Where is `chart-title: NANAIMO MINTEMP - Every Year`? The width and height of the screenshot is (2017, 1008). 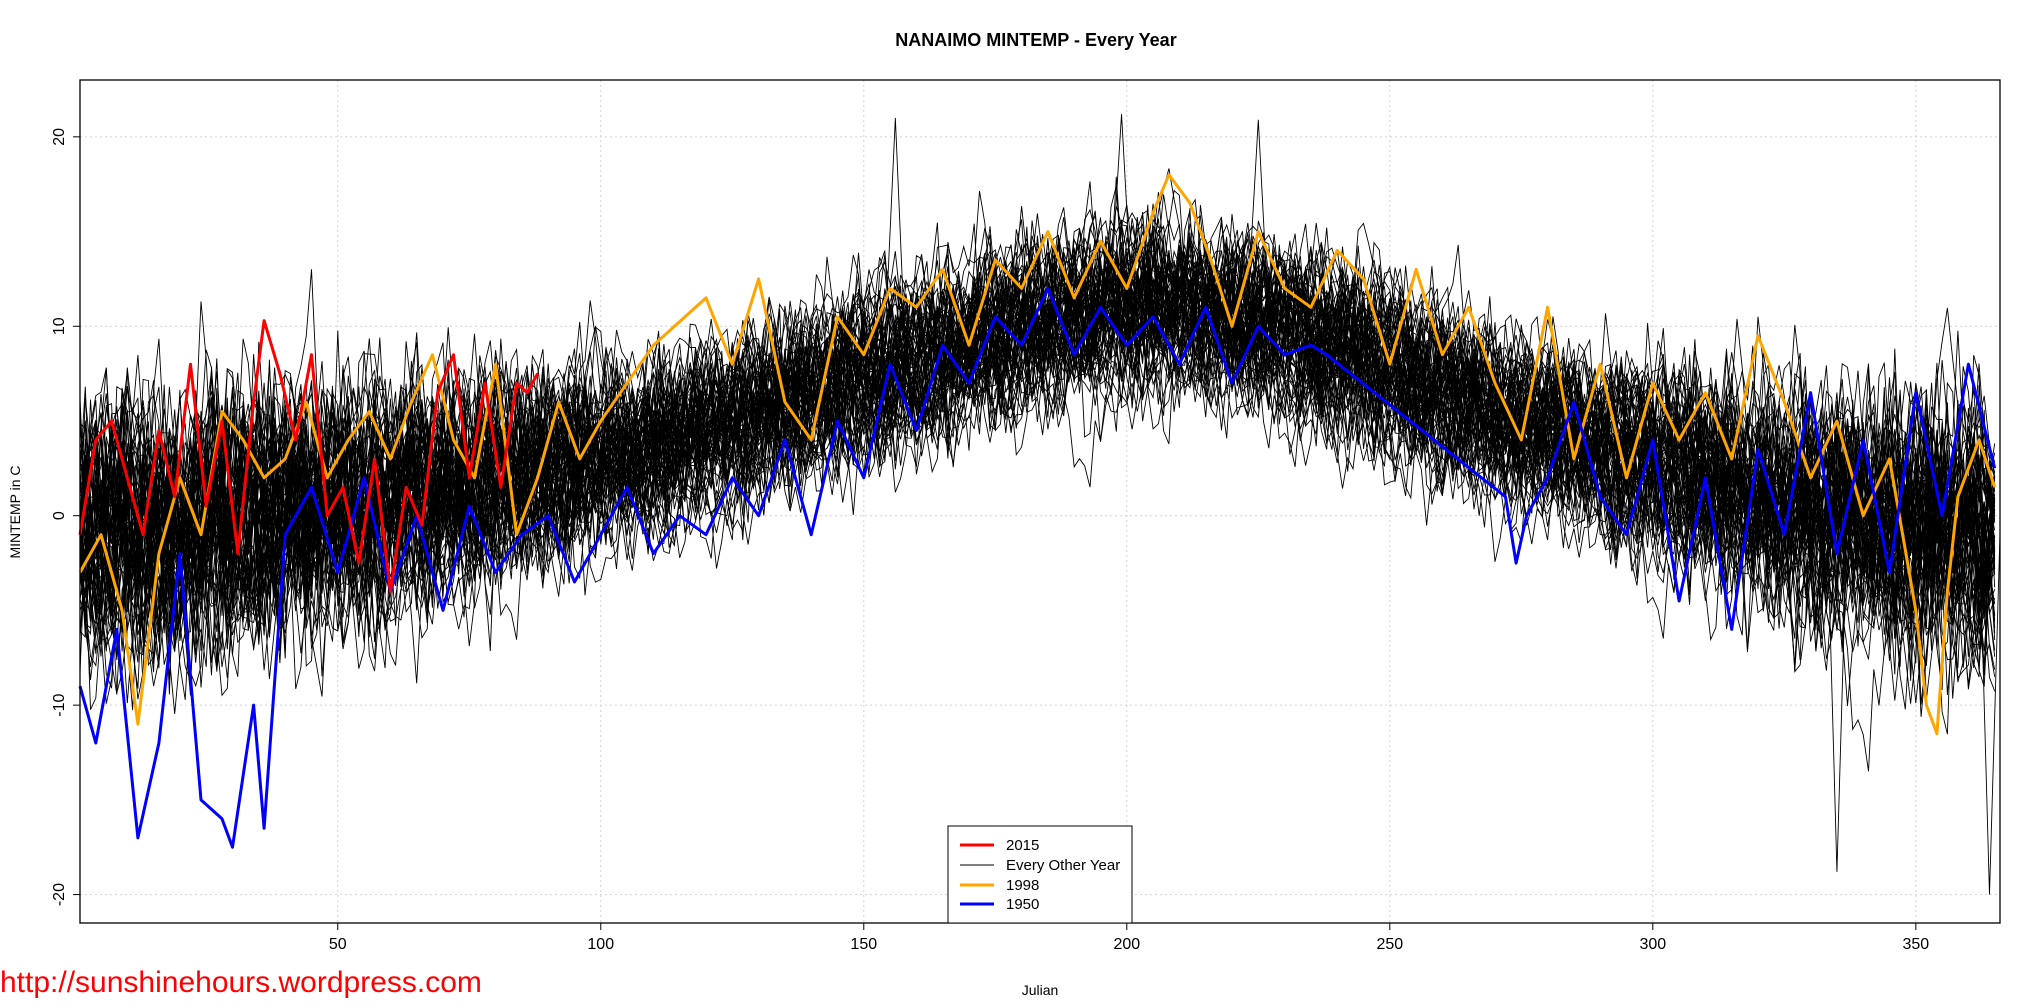
chart-title: NANAIMO MINTEMP - Every Year is located at coordinates (1035, 40).